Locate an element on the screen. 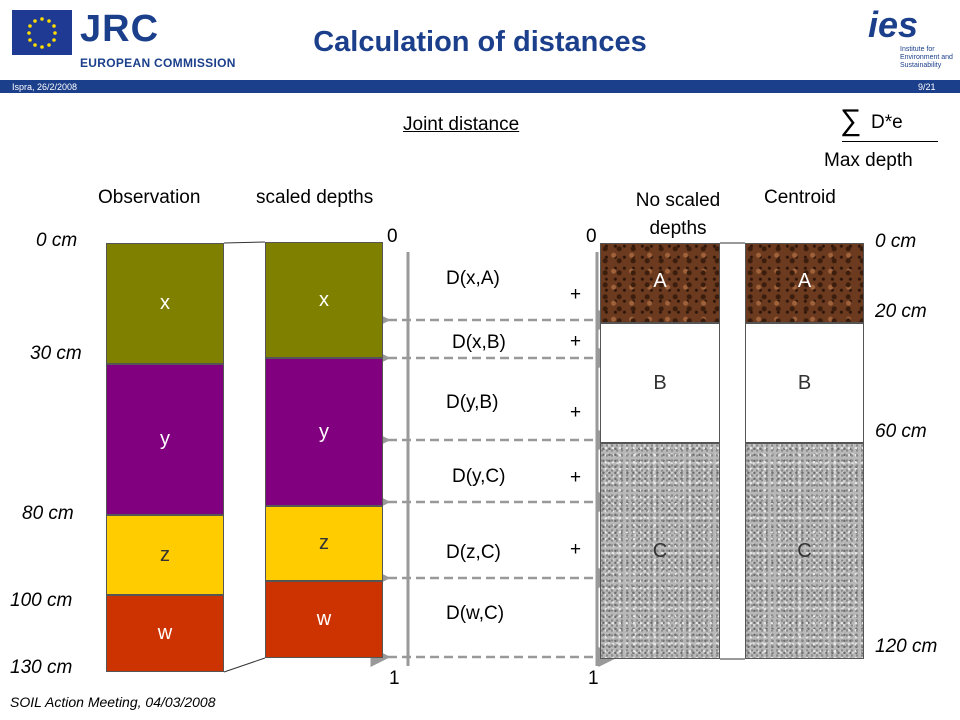  no-scaled-depths-header: No scaled depths is located at coordinates (678, 214).